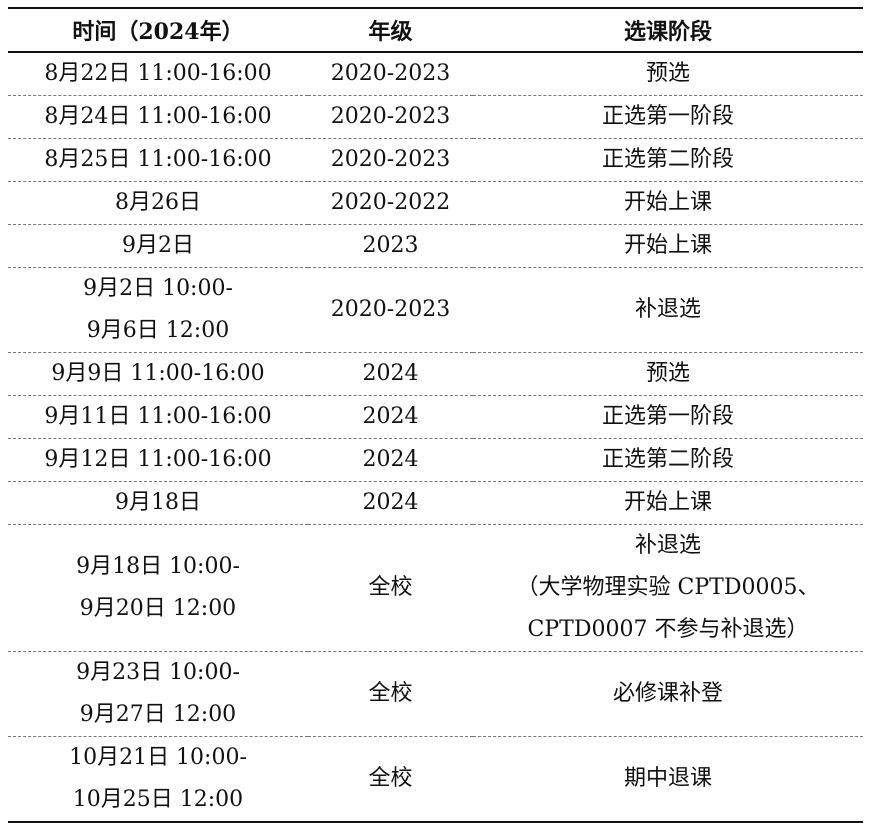  What do you see at coordinates (390, 30) in the screenshot?
I see `header-grade: 年级` at bounding box center [390, 30].